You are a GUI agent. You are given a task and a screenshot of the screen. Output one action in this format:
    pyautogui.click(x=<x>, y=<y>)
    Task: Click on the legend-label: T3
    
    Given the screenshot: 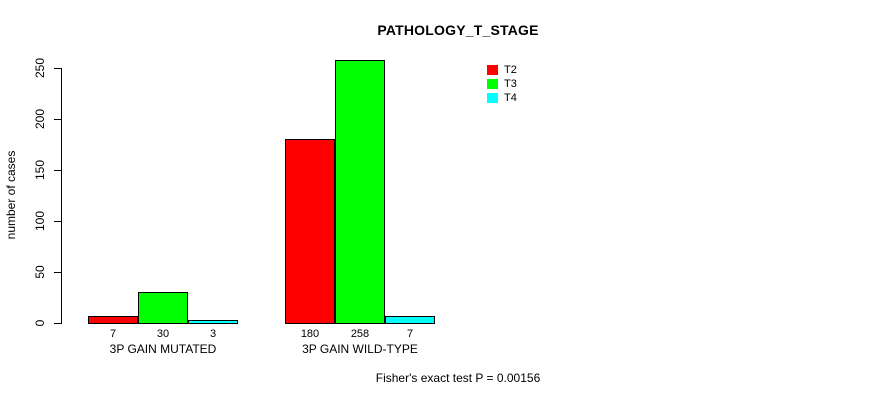 What is the action you would take?
    pyautogui.click(x=510, y=84)
    